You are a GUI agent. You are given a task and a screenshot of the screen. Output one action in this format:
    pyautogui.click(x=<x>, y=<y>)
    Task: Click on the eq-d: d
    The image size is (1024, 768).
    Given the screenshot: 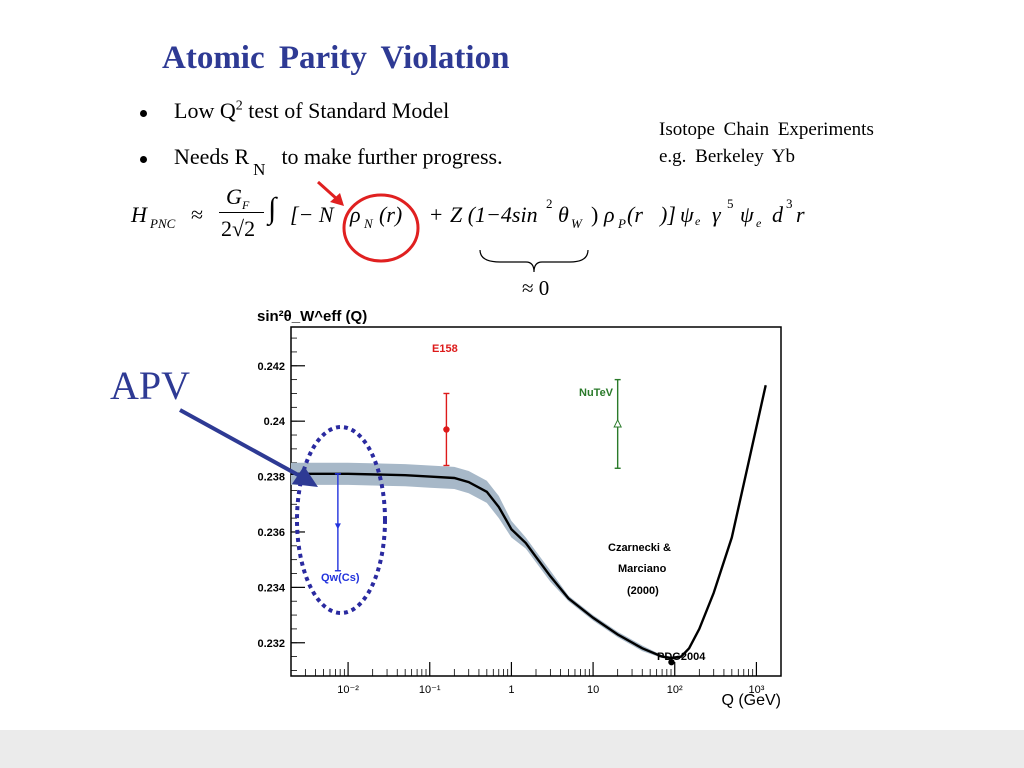 What is the action you would take?
    pyautogui.click(x=777, y=214)
    